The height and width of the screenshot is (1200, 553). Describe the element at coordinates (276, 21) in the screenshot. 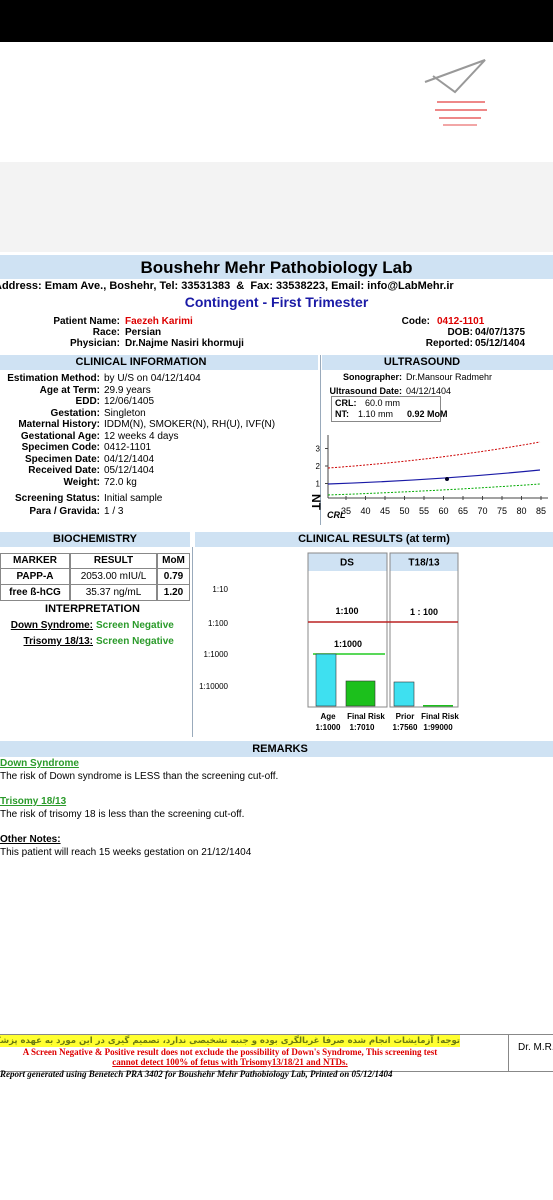

I see `status-bar` at that location.